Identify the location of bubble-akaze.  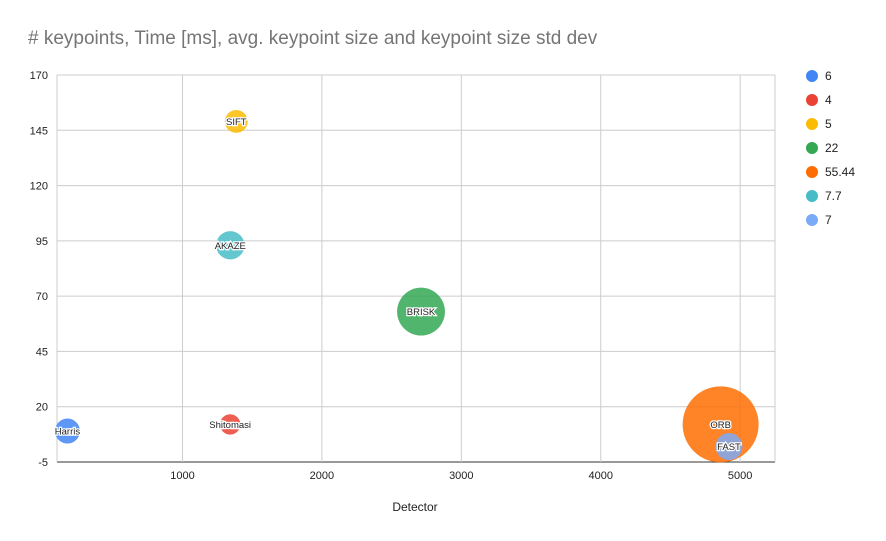
(230, 245).